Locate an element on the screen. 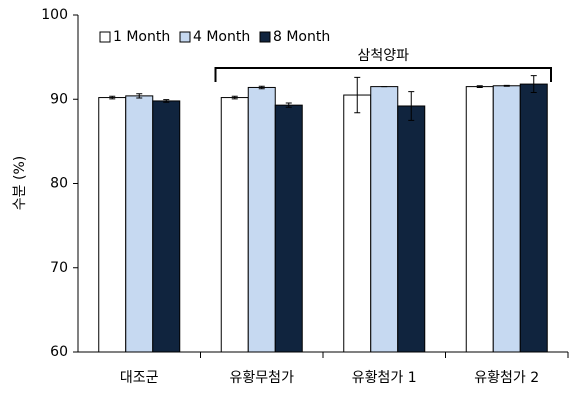  y-tick-label: 90 is located at coordinates (59, 99).